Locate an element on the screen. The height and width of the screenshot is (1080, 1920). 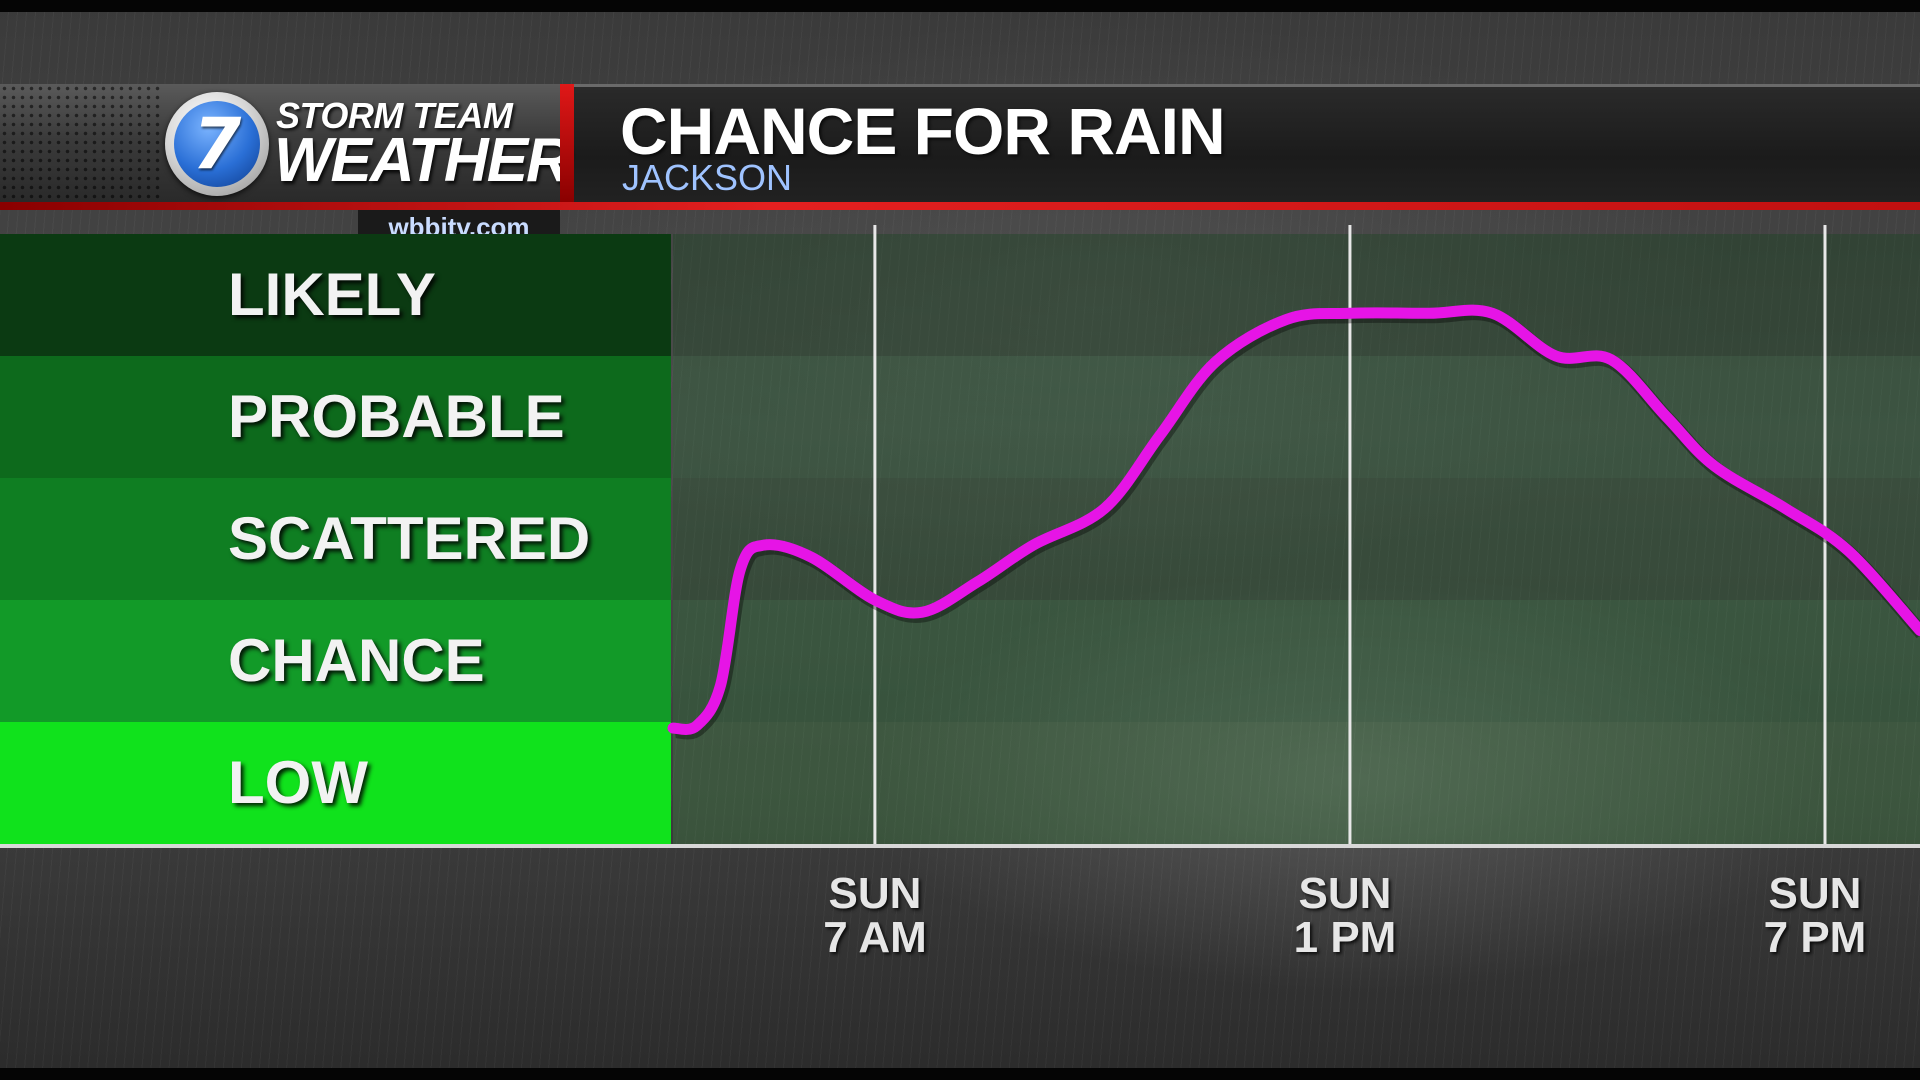
channel-7-logo-icon: 7 is located at coordinates (217, 144).